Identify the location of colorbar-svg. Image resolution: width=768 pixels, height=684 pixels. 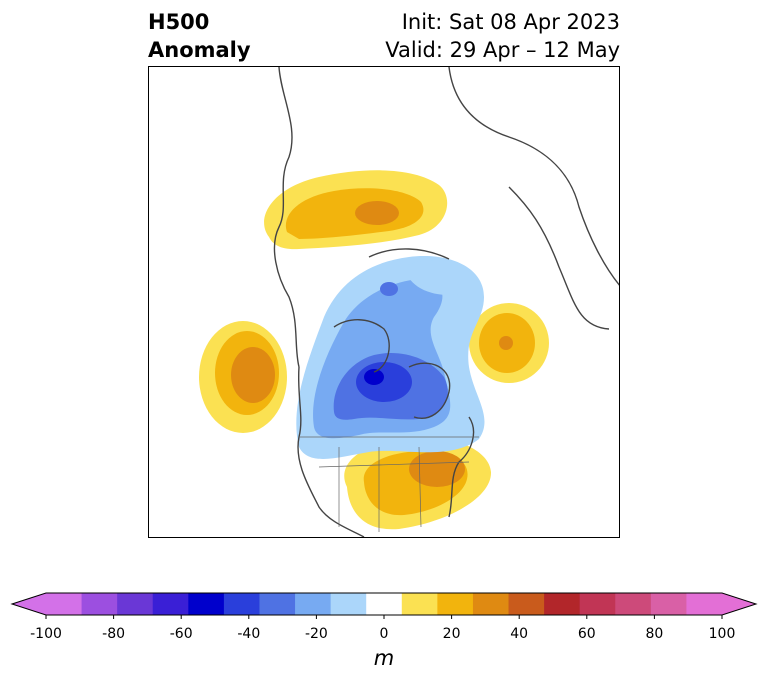
(384, 605).